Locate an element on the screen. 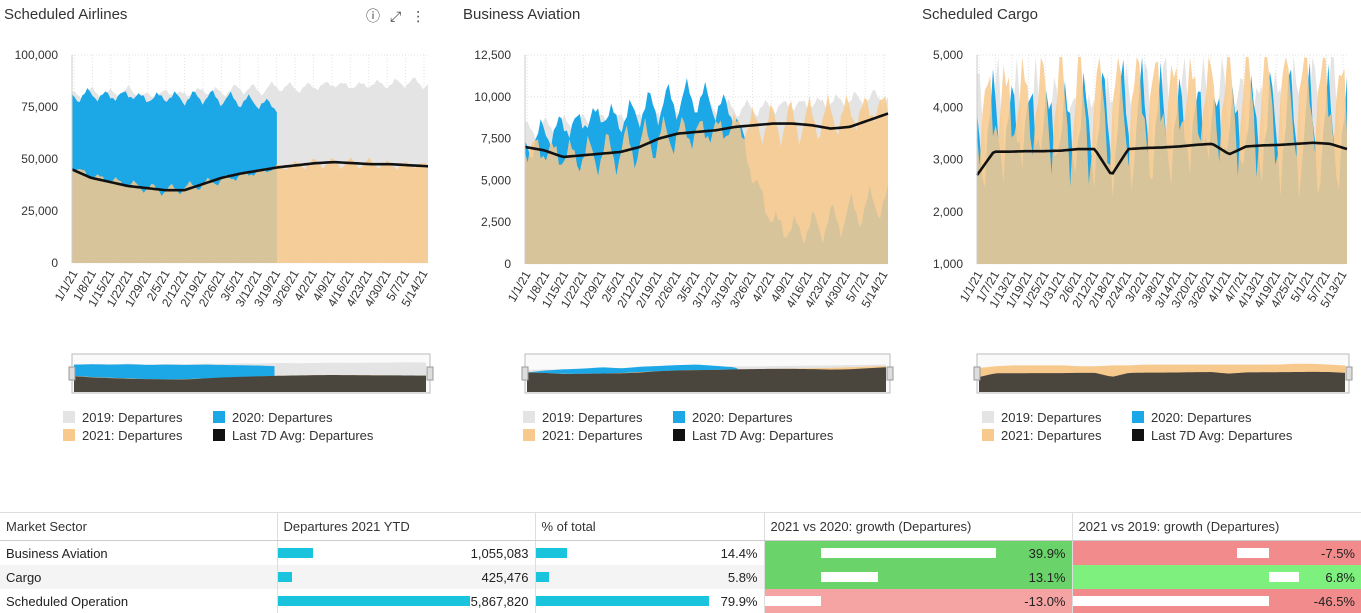  col-header-growth-2019: 2021 vs 2019: growth (Departures) is located at coordinates (1216, 526).